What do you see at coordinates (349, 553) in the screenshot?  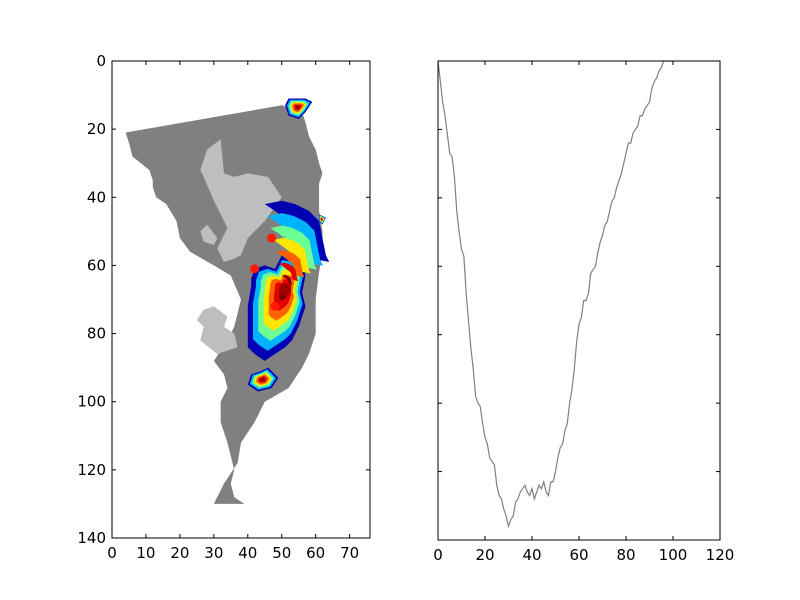 I see `x-tick-label: 70` at bounding box center [349, 553].